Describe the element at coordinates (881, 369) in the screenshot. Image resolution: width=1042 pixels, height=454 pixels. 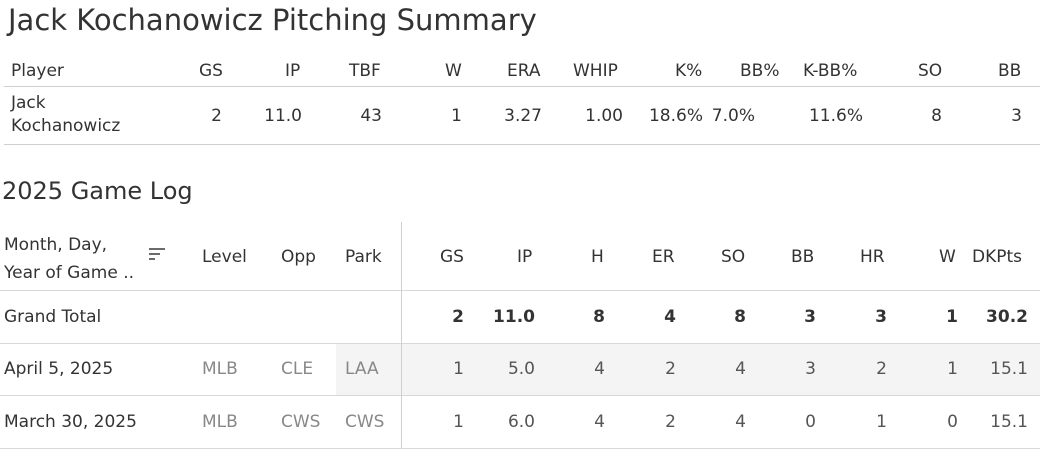
I see `cell-hr: 2` at that location.